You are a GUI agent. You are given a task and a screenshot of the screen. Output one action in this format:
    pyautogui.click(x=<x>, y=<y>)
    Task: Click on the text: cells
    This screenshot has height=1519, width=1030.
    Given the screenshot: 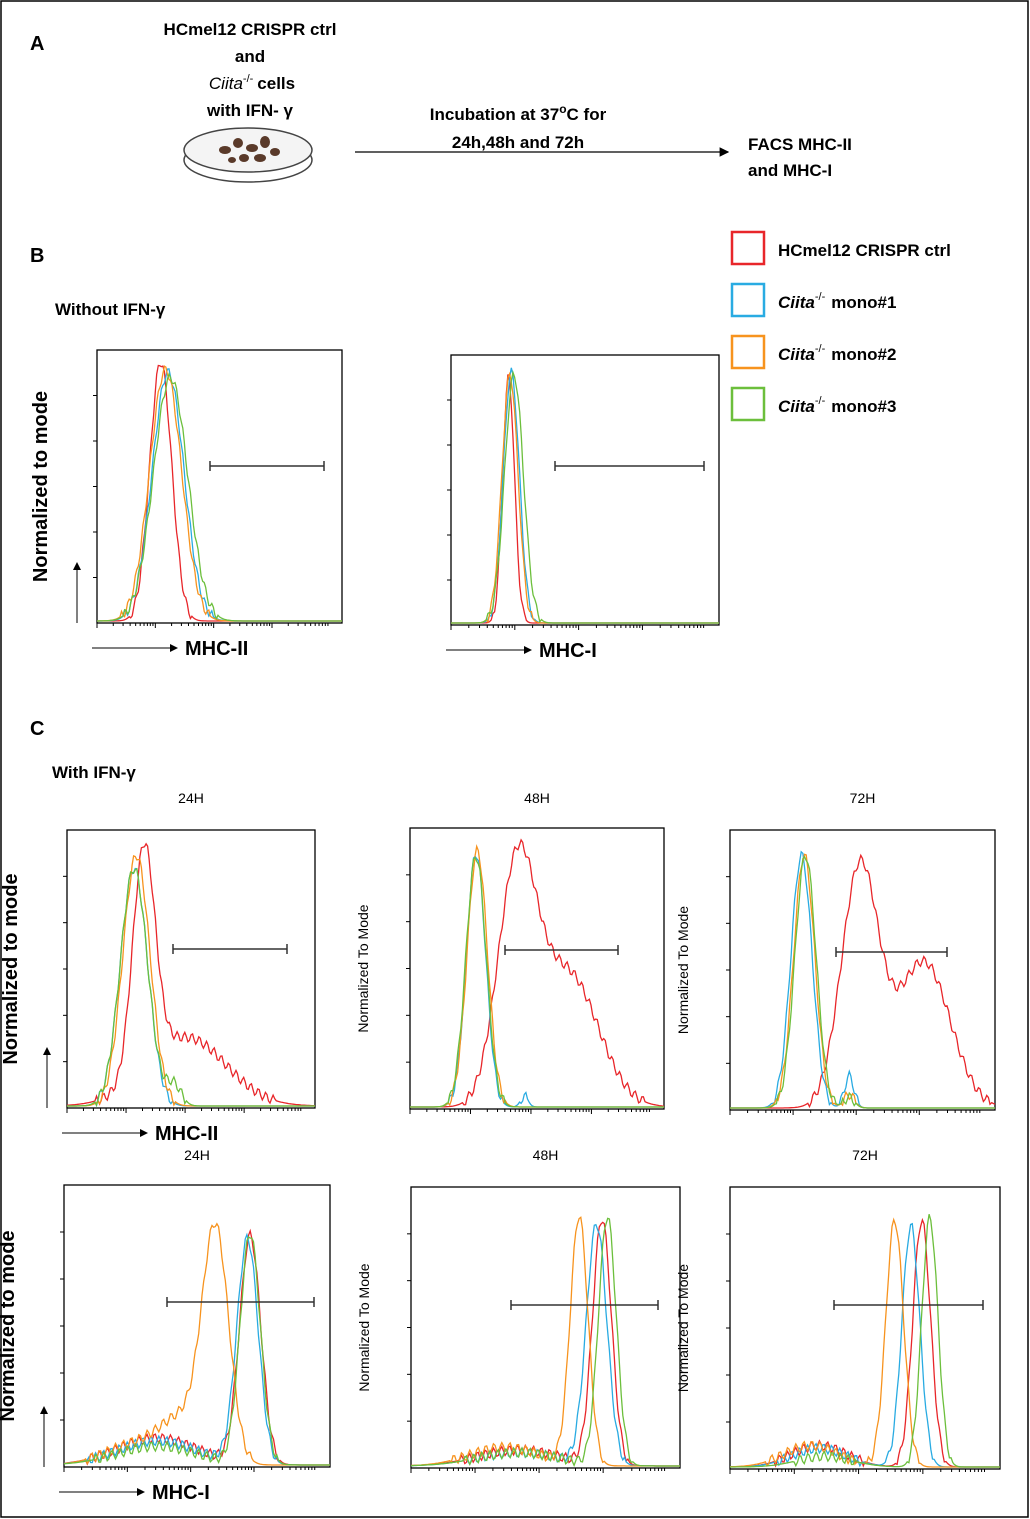 What is the action you would take?
    pyautogui.click(x=276, y=83)
    